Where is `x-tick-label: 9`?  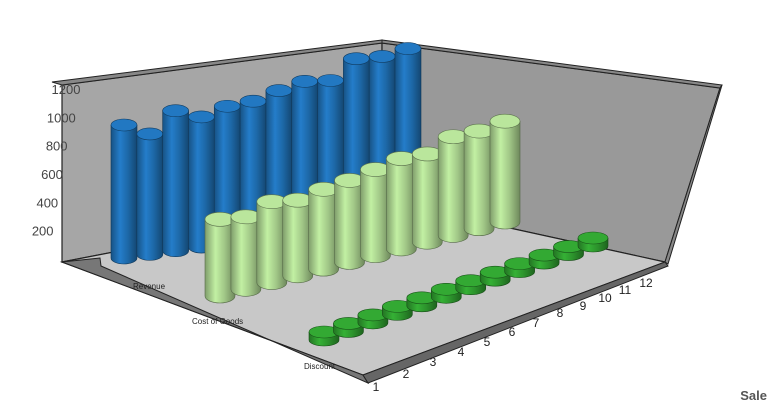 x-tick-label: 9 is located at coordinates (583, 306).